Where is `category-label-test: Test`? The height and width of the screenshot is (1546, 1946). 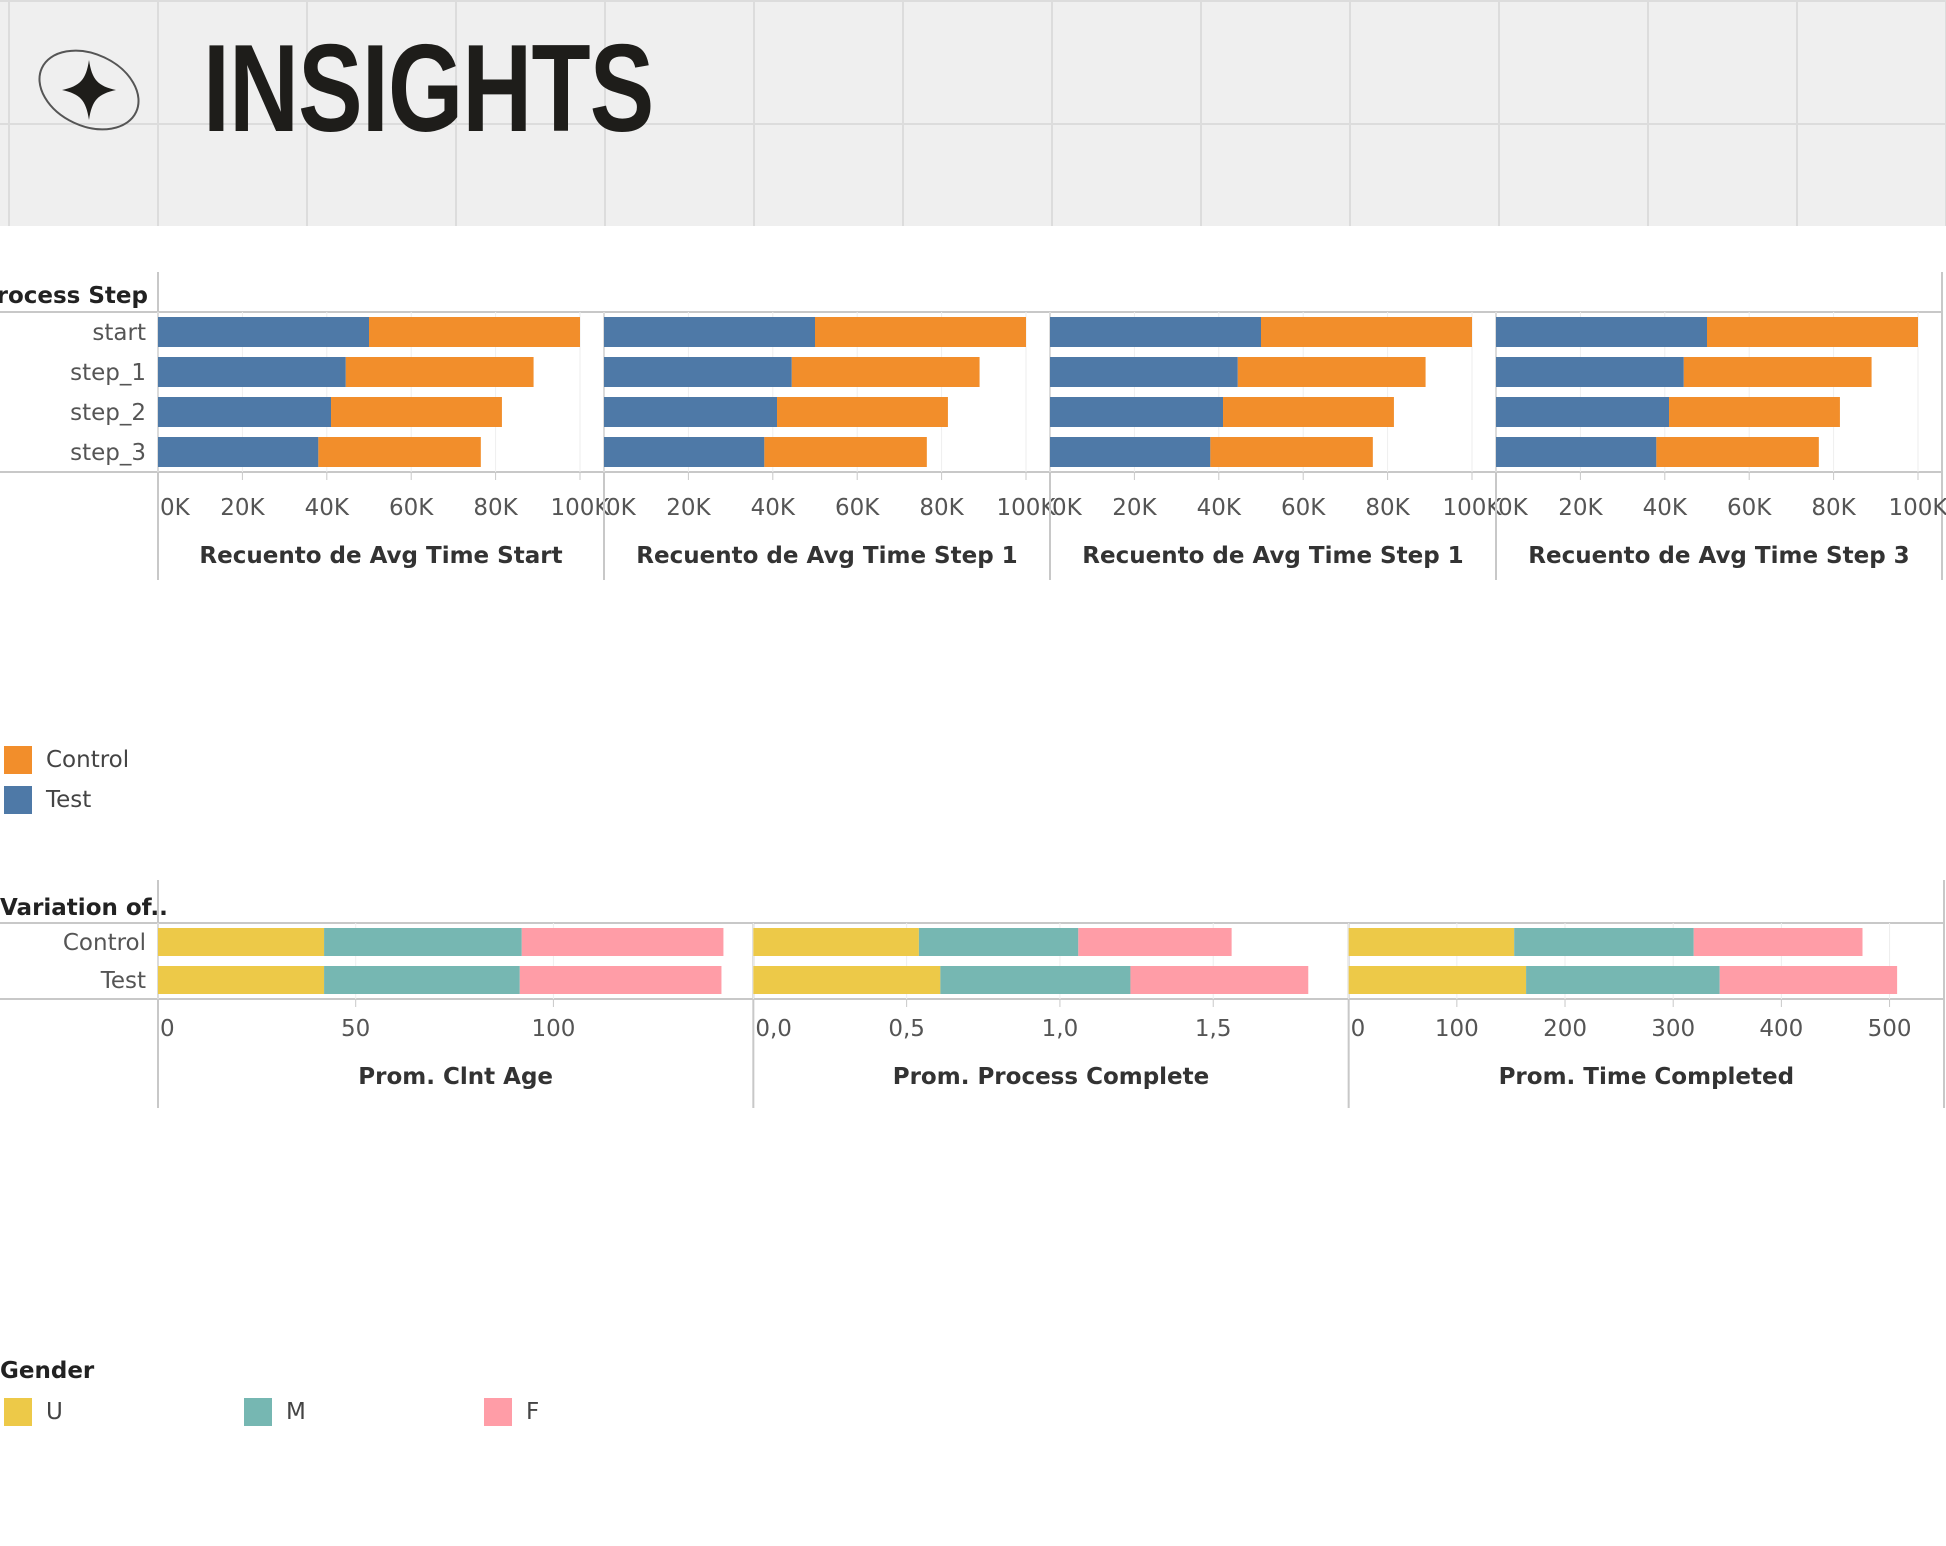 category-label-test: Test is located at coordinates (123, 981).